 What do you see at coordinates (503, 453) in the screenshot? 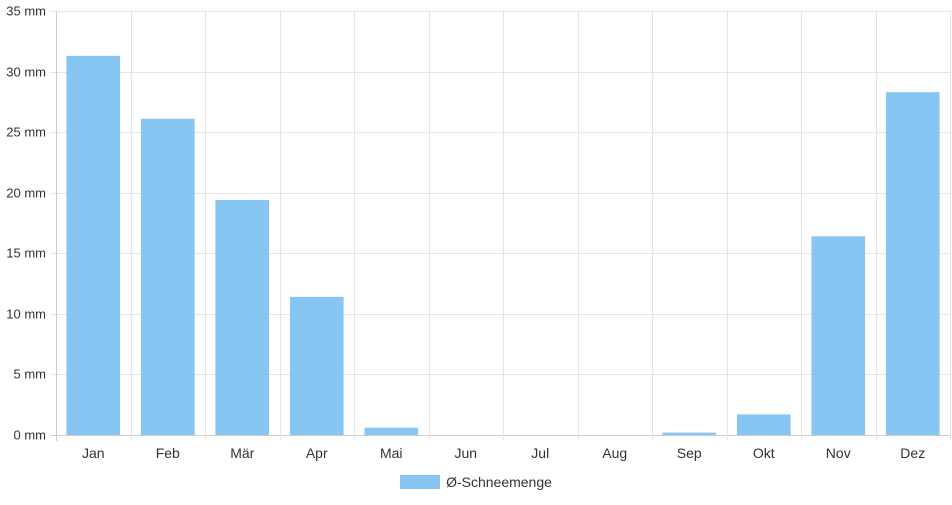
I see `x-axis-ticks: Jan Feb Mär Apr Mai Jun Jul Aug Sep Okt Nov Dez` at bounding box center [503, 453].